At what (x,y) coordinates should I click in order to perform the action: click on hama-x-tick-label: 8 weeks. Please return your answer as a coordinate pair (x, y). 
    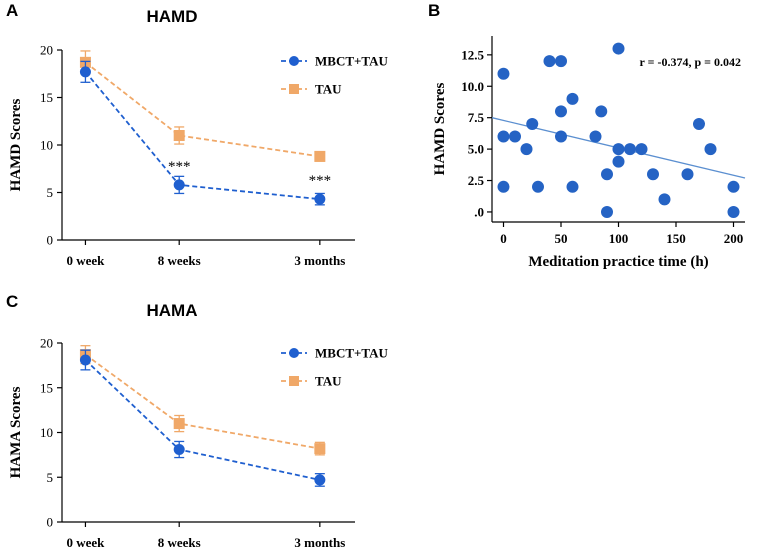
    Looking at the image, I should click on (179, 542).